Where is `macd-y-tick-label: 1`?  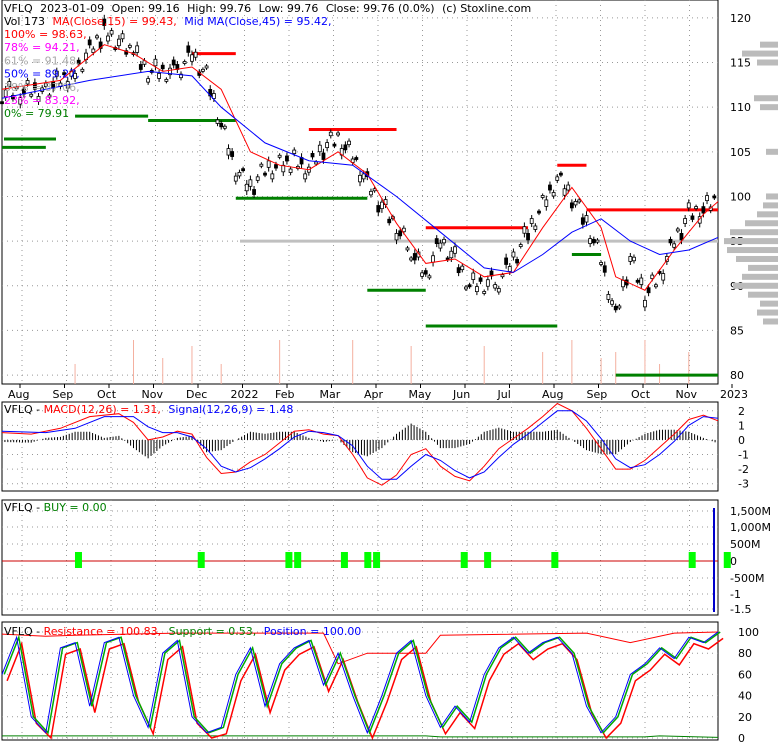 macd-y-tick-label: 1 is located at coordinates (741, 425).